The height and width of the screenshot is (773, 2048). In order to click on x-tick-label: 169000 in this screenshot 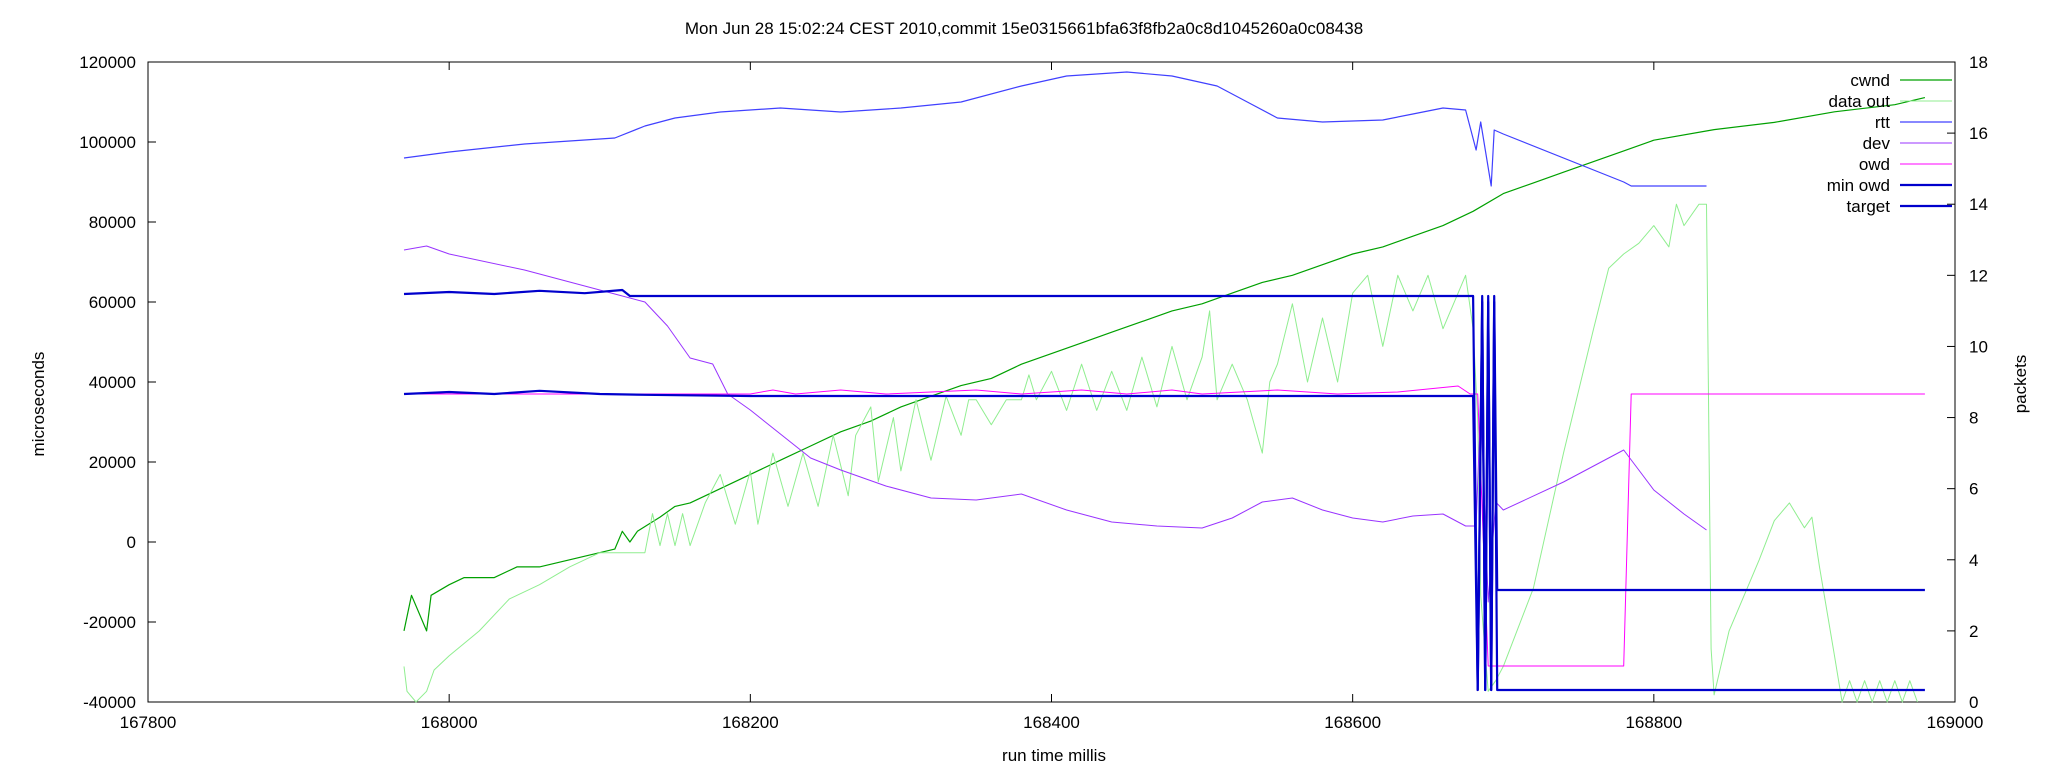, I will do `click(1955, 722)`.